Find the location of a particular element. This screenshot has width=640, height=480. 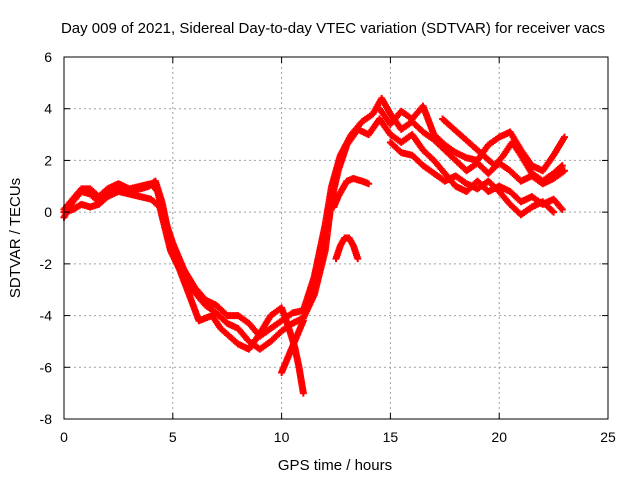

x-tick-label: 5 is located at coordinates (173, 437).